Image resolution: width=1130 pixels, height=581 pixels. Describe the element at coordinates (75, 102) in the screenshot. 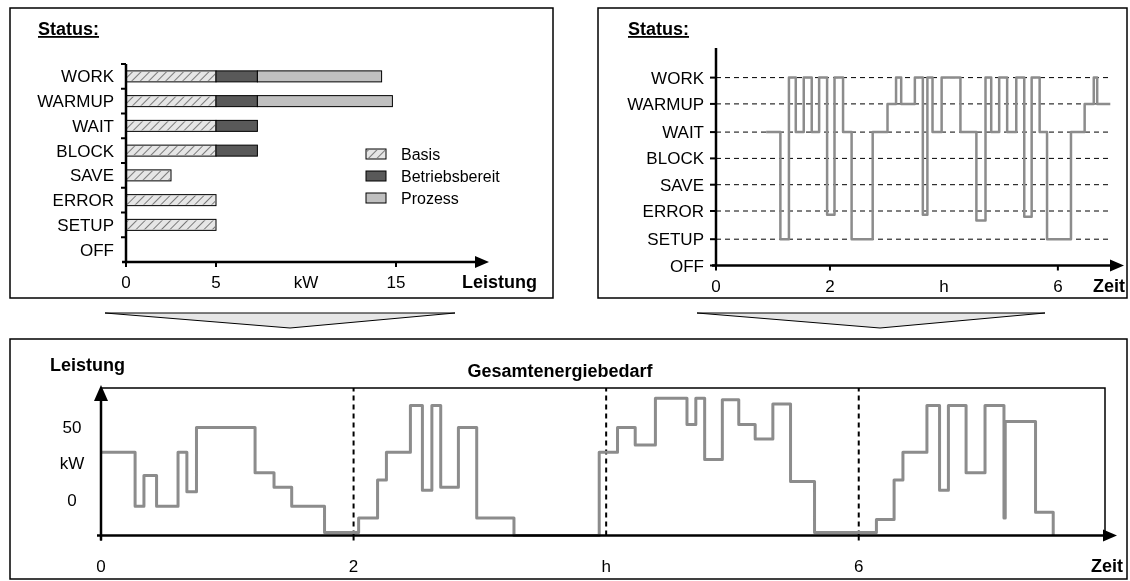

I see `y-tick-label: WARMUP` at that location.